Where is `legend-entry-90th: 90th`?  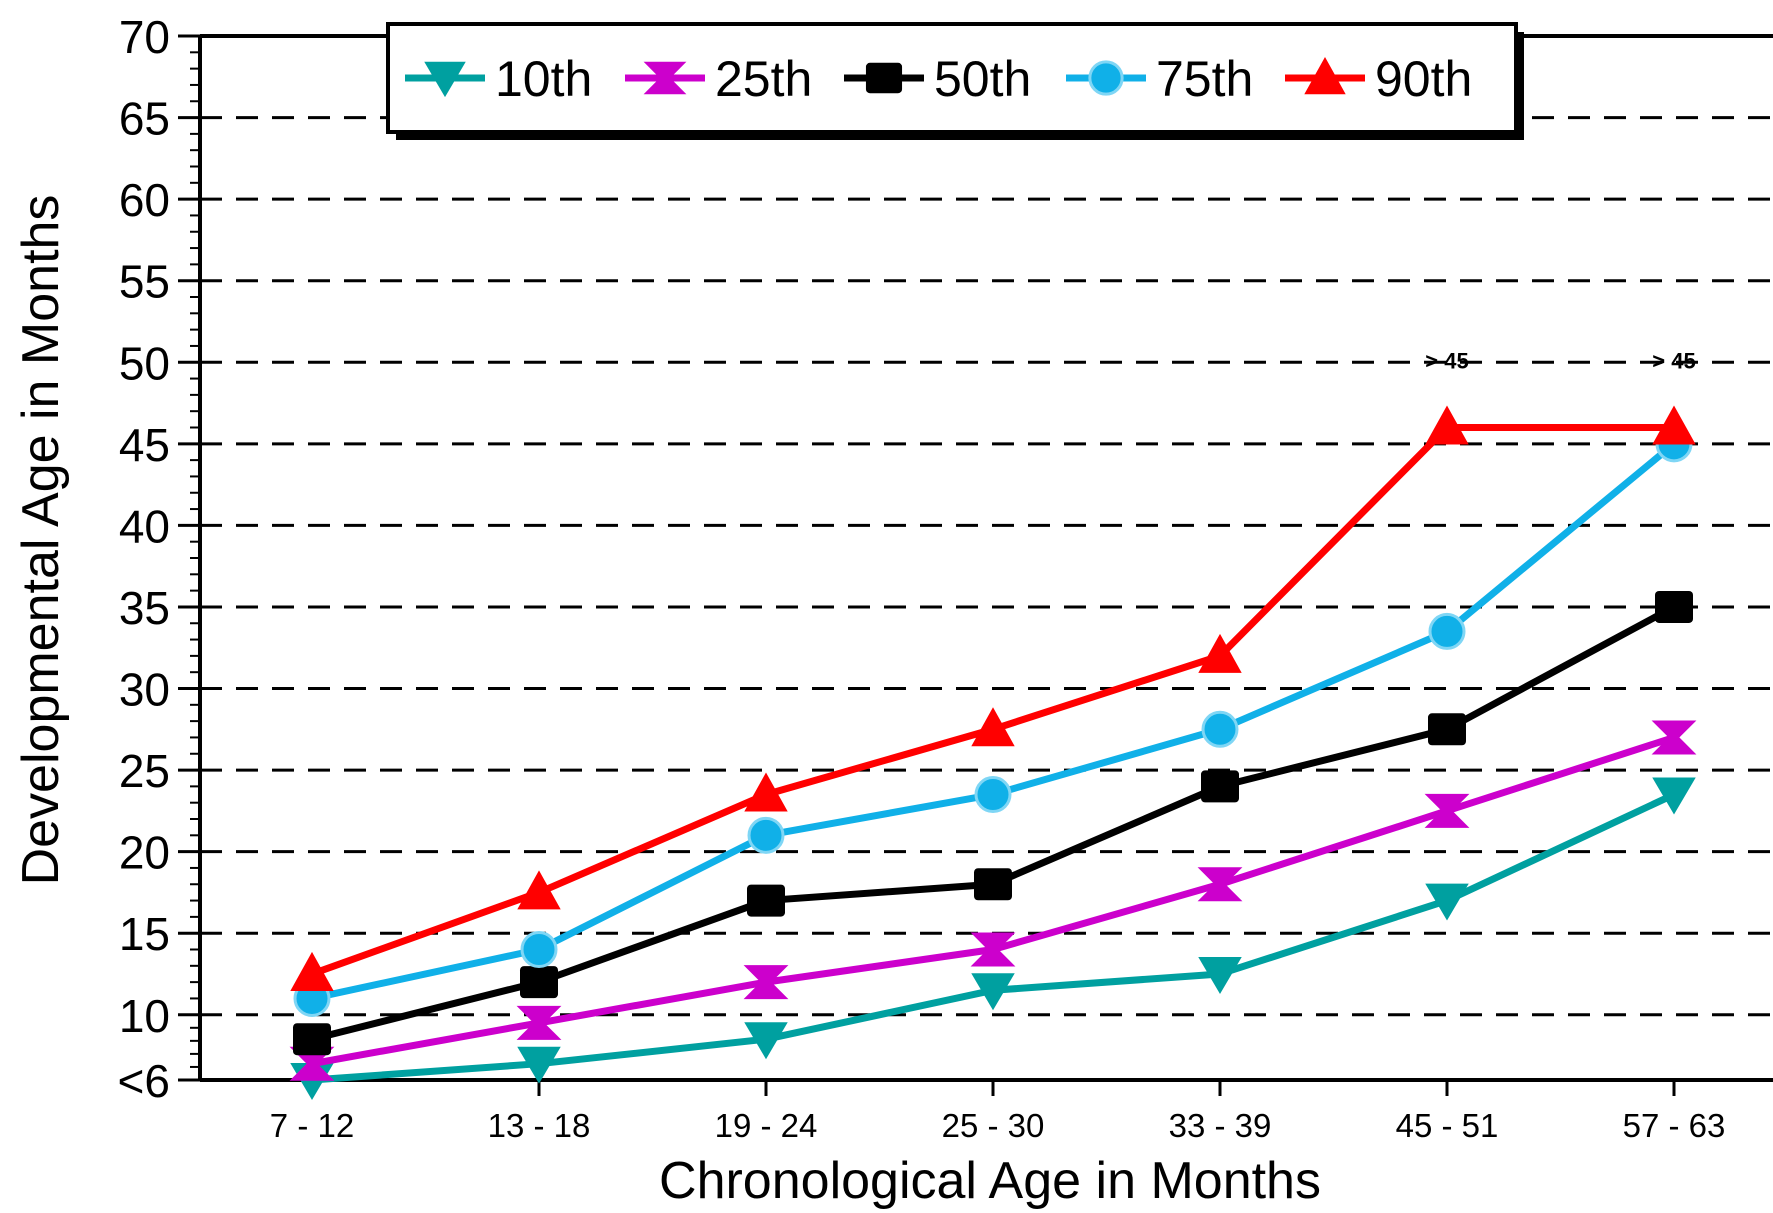 legend-entry-90th: 90th is located at coordinates (1378, 79).